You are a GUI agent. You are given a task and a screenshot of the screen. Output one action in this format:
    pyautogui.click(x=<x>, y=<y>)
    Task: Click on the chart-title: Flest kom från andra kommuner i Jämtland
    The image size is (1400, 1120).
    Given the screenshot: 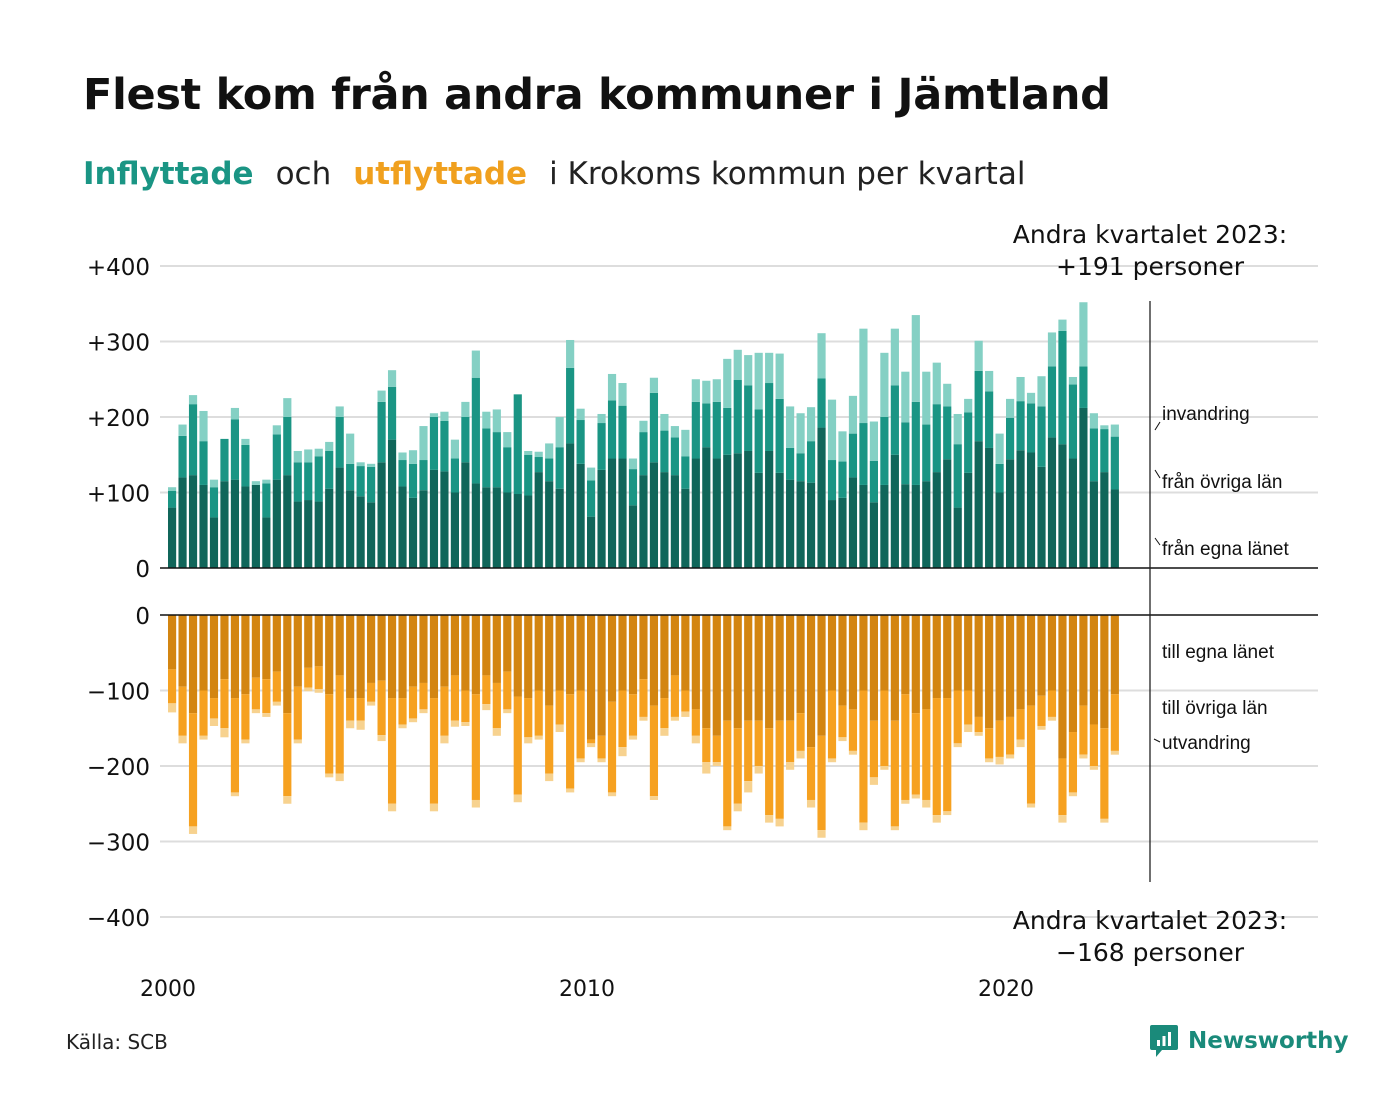 What is the action you would take?
    pyautogui.click(x=597, y=95)
    